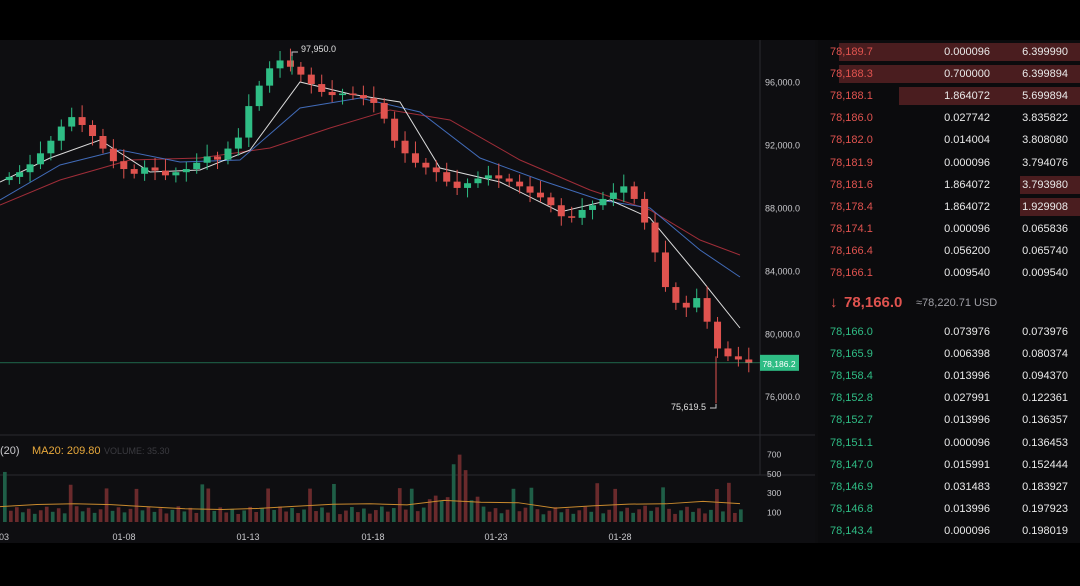  What do you see at coordinates (782, 208) in the screenshot?
I see `price-tick-label: 88,000.0` at bounding box center [782, 208].